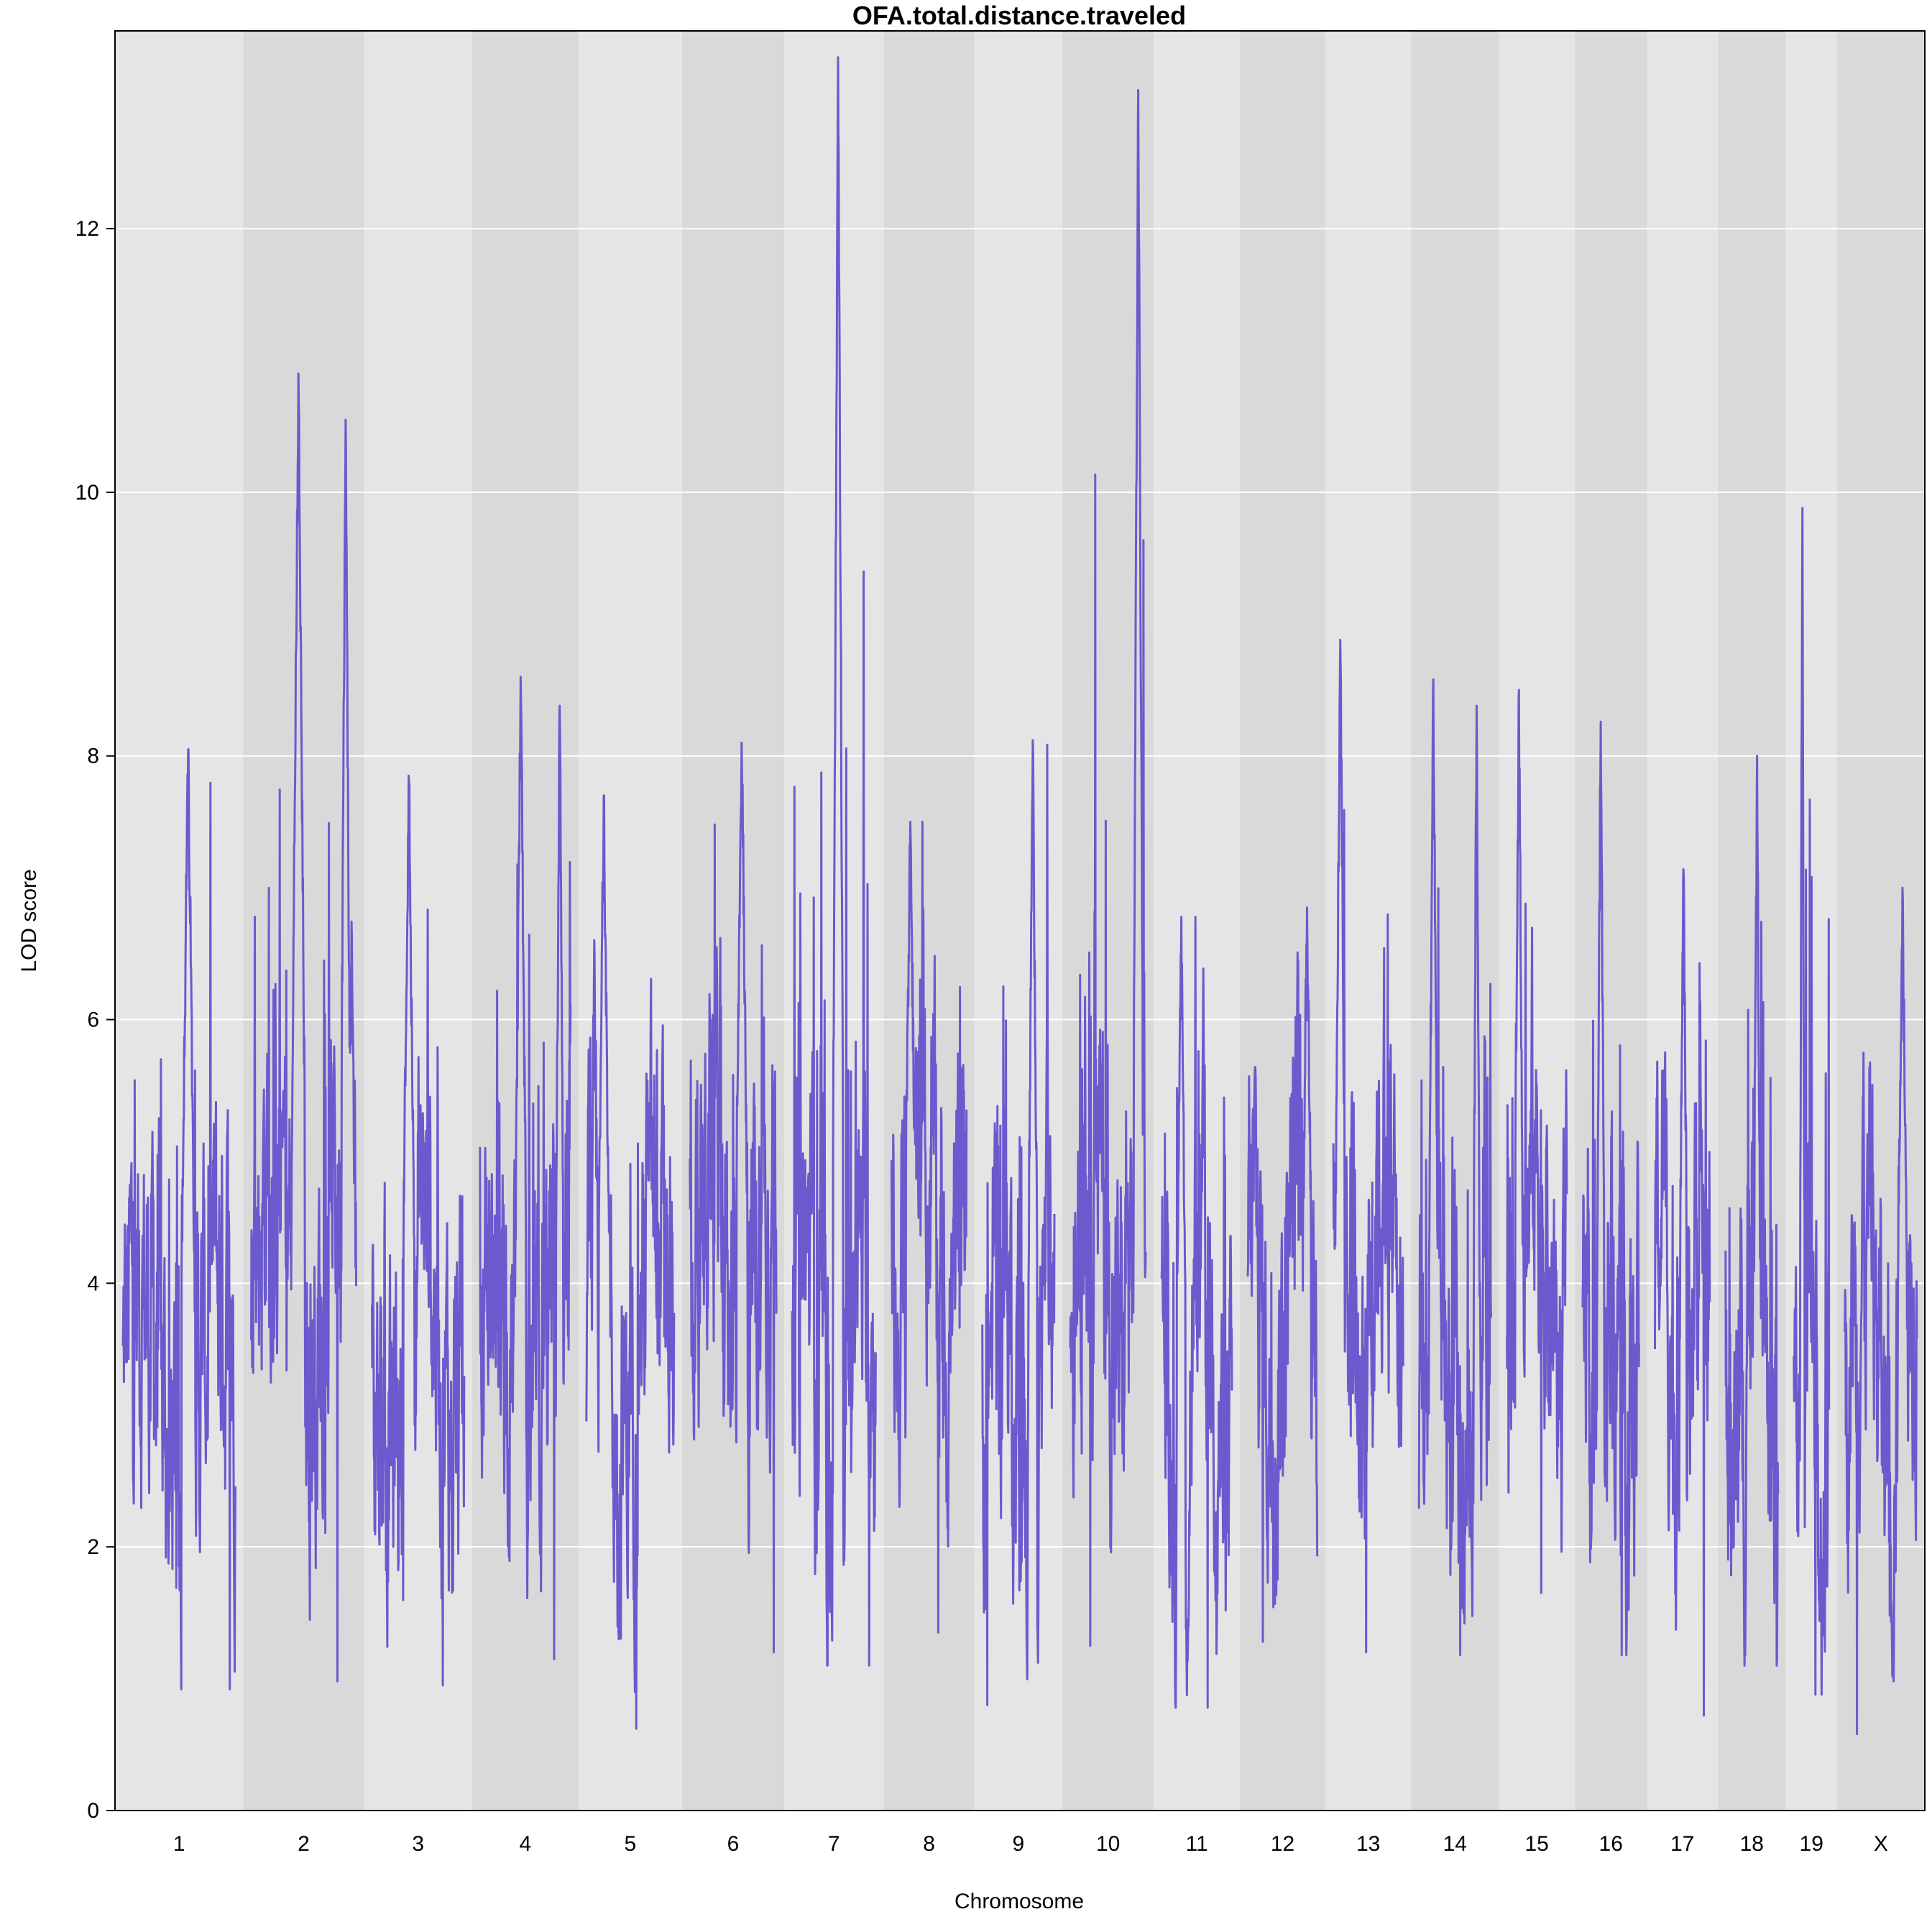 The height and width of the screenshot is (1932, 1932). Describe the element at coordinates (87, 229) in the screenshot. I see `y-tick-label: 12` at that location.